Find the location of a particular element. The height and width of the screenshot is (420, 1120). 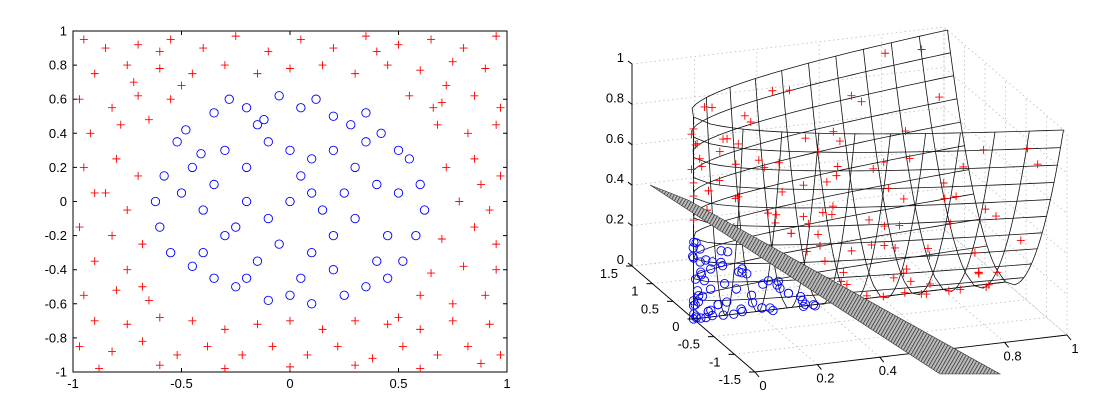

y-tick-label: 1.5 is located at coordinates (609, 273).